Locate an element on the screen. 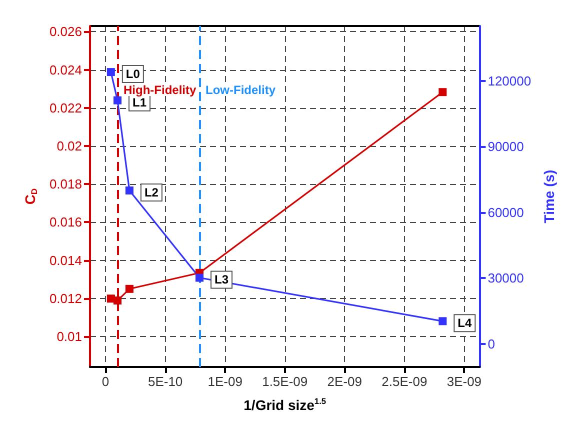 This screenshot has height=427, width=572. y2-tick-label: 60000 is located at coordinates (506, 212).